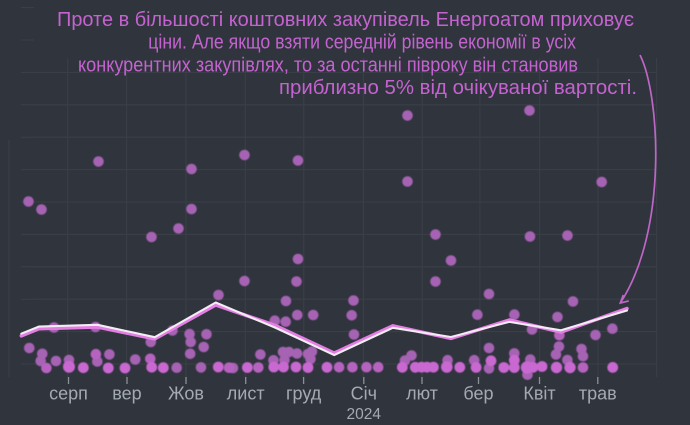  What do you see at coordinates (598, 394) in the screenshot?
I see `svg-text: трав` at bounding box center [598, 394].